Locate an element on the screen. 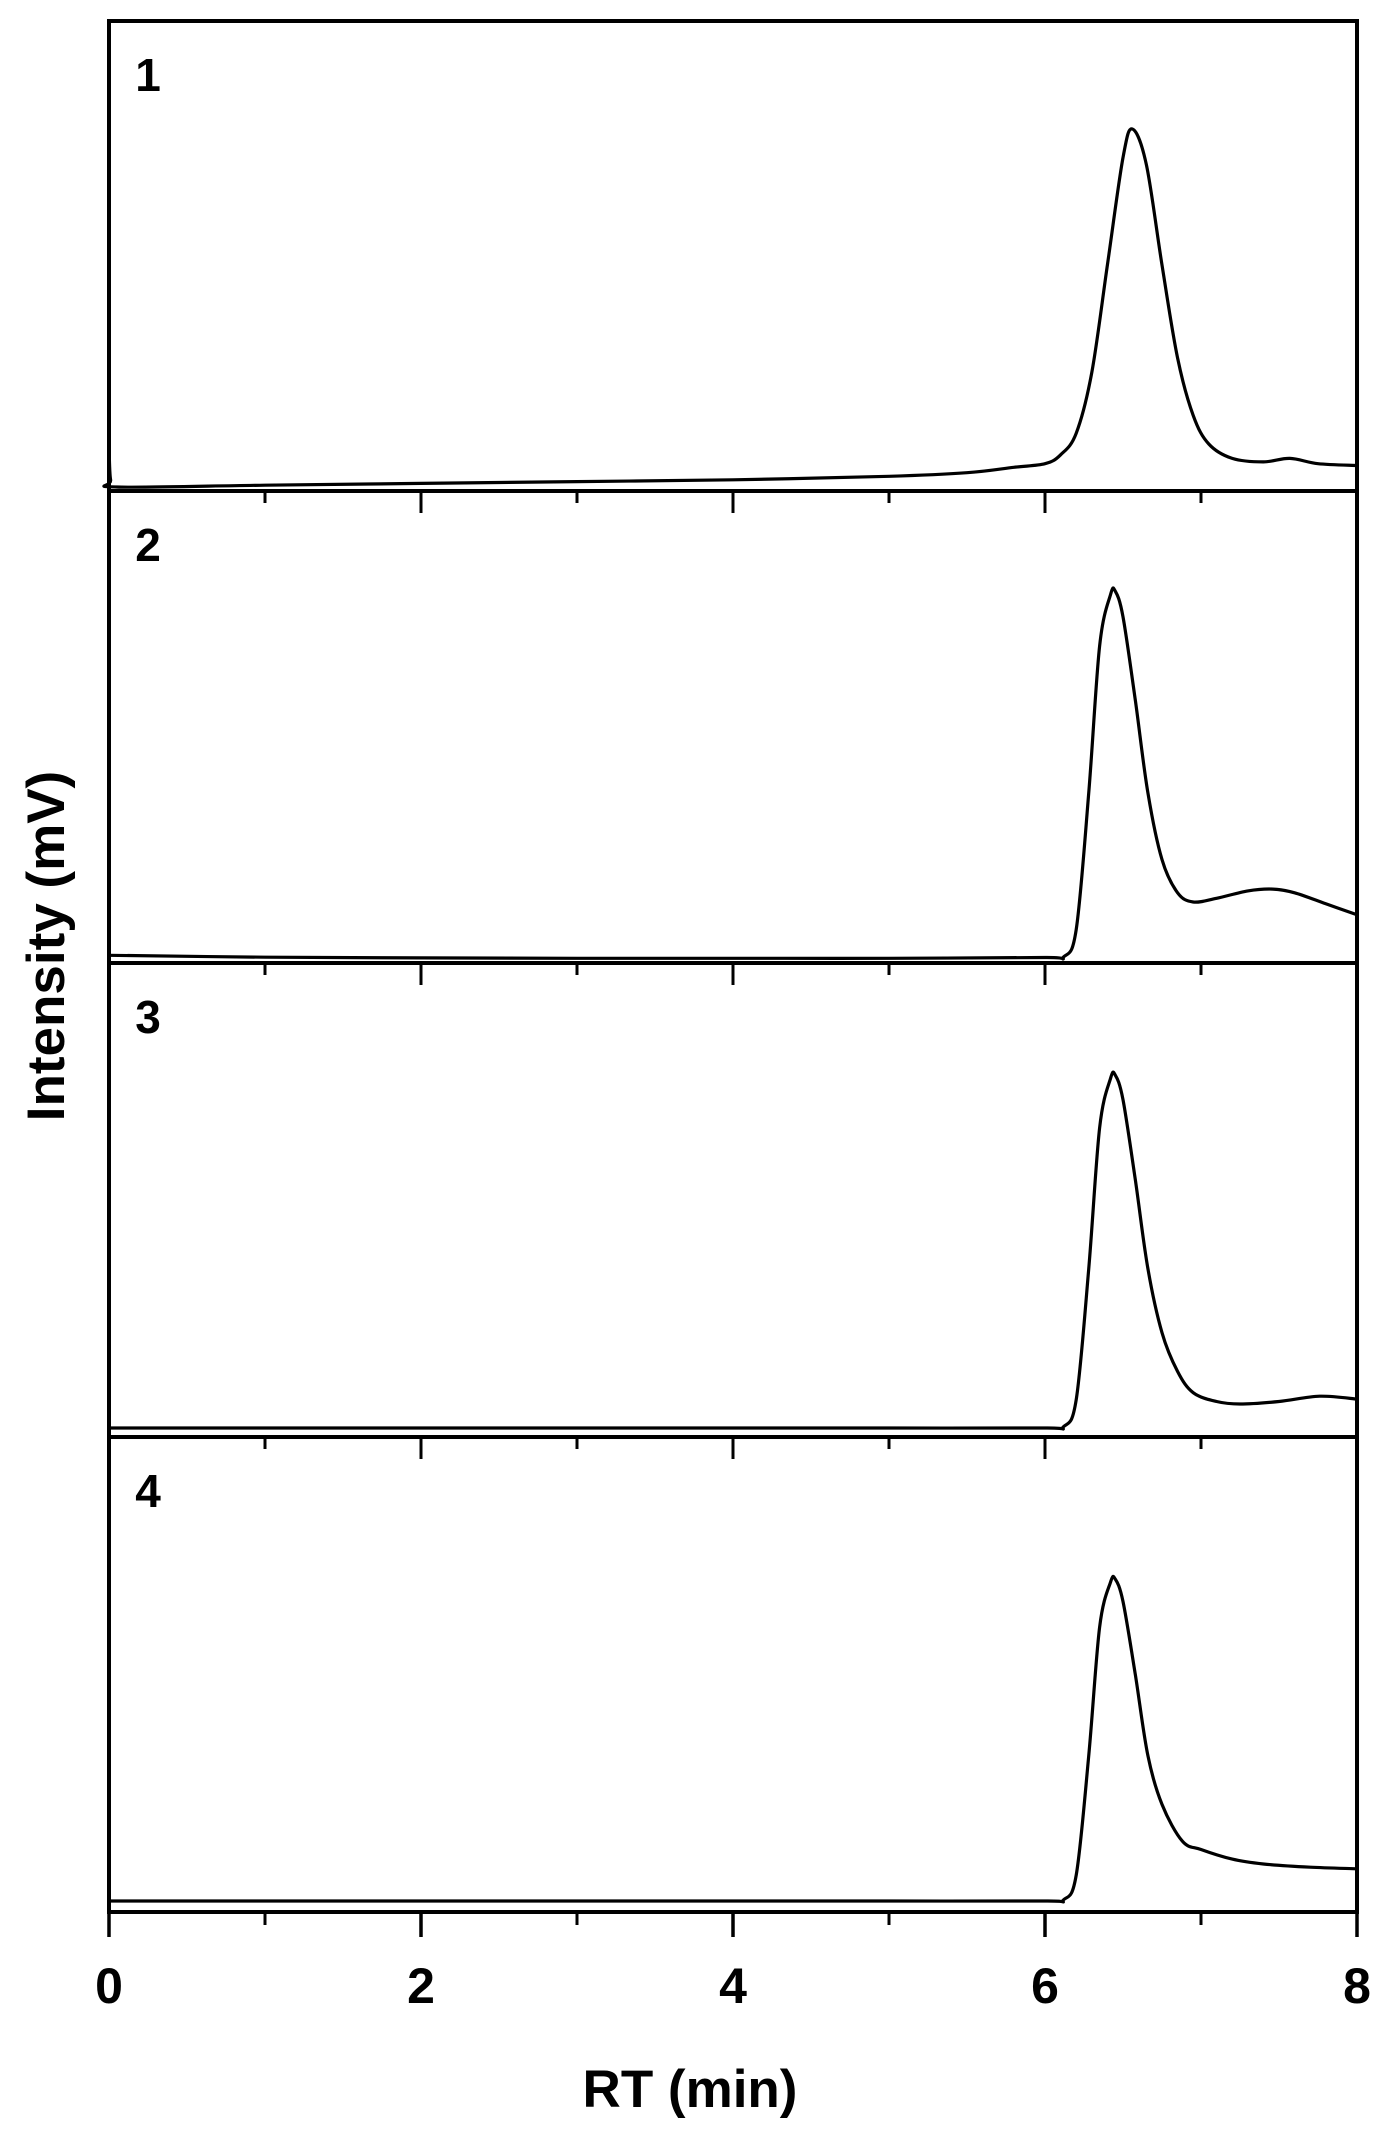  x-tick-label: 6 is located at coordinates (1045, 1986).